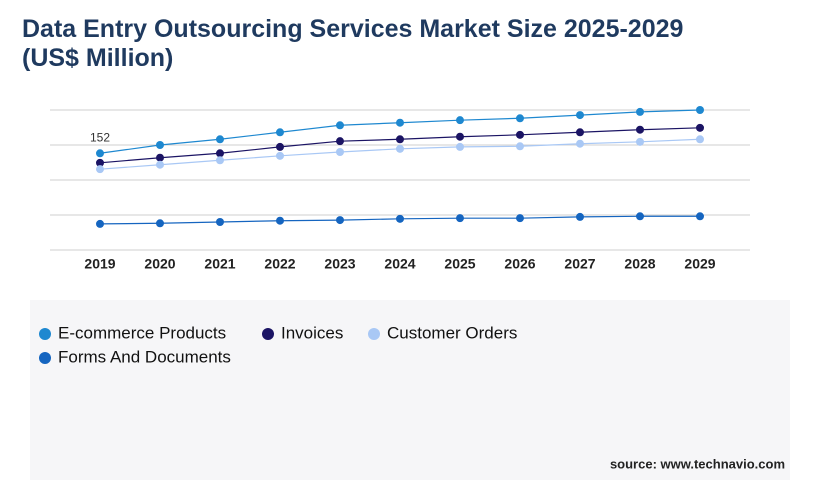  Describe the element at coordinates (219, 264) in the screenshot. I see `x-tick-label: 2021` at that location.